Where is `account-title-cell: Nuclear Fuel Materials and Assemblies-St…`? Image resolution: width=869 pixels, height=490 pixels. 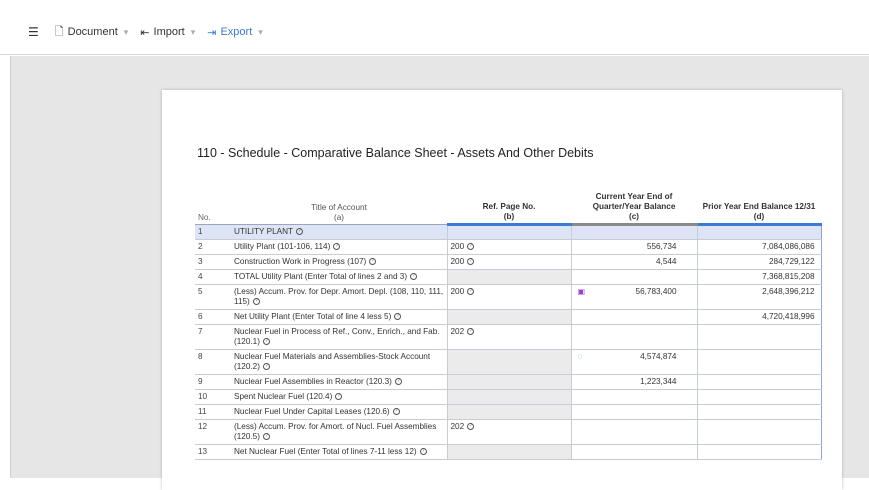
account-title-cell: Nuclear Fuel Materials and Assemblies-St… is located at coordinates (339, 362).